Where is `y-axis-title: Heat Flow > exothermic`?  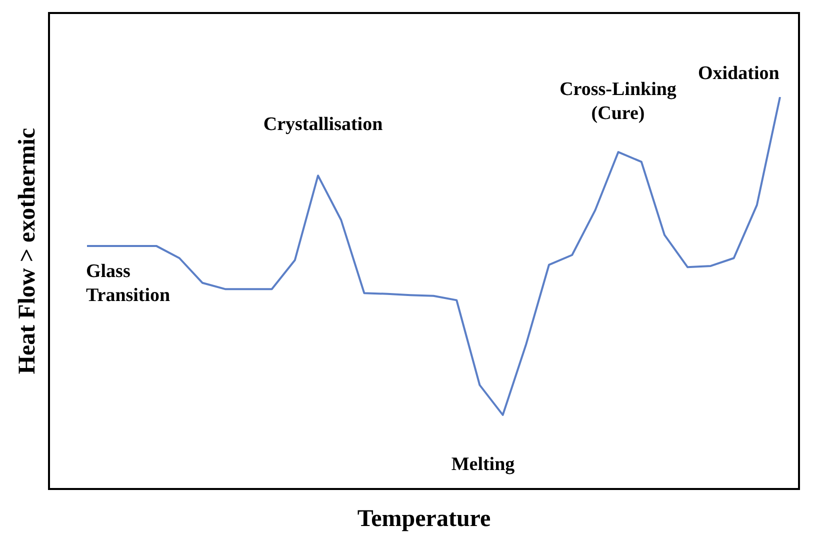 y-axis-title: Heat Flow > exothermic is located at coordinates (28, 251).